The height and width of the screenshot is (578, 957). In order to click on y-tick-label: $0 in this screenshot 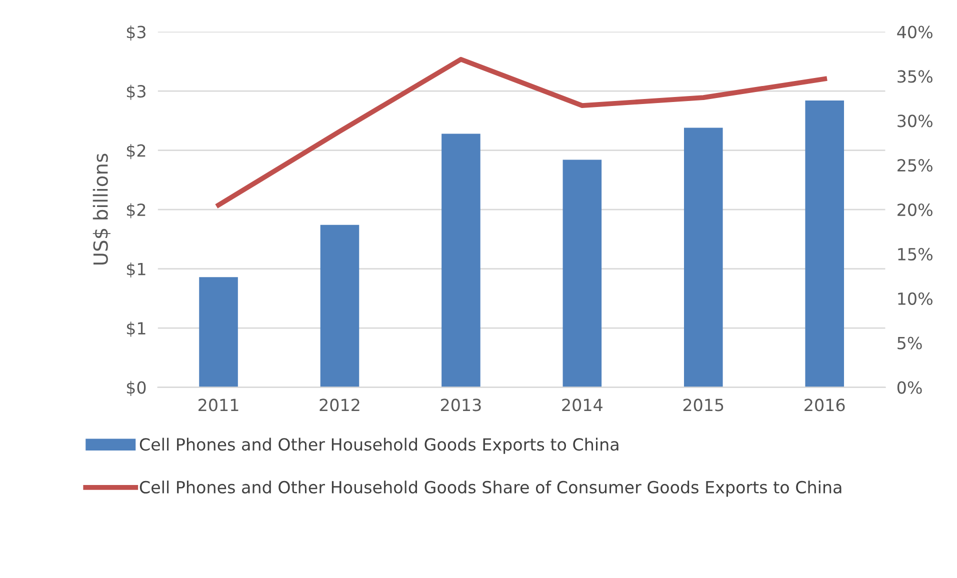, I will do `click(136, 388)`.